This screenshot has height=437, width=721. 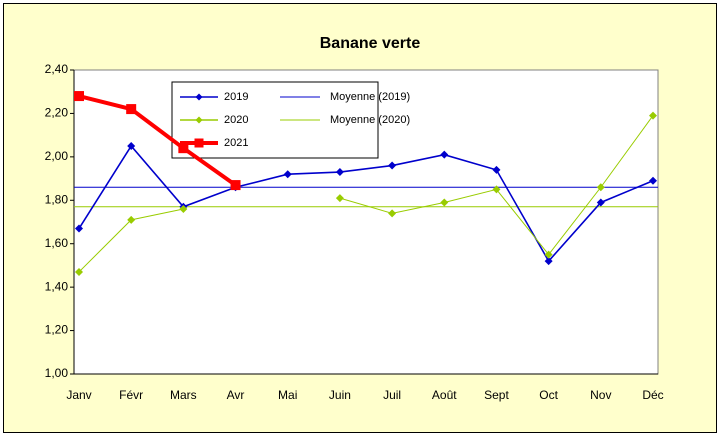 I want to click on x-tick-label: Mai, so click(x=287, y=395).